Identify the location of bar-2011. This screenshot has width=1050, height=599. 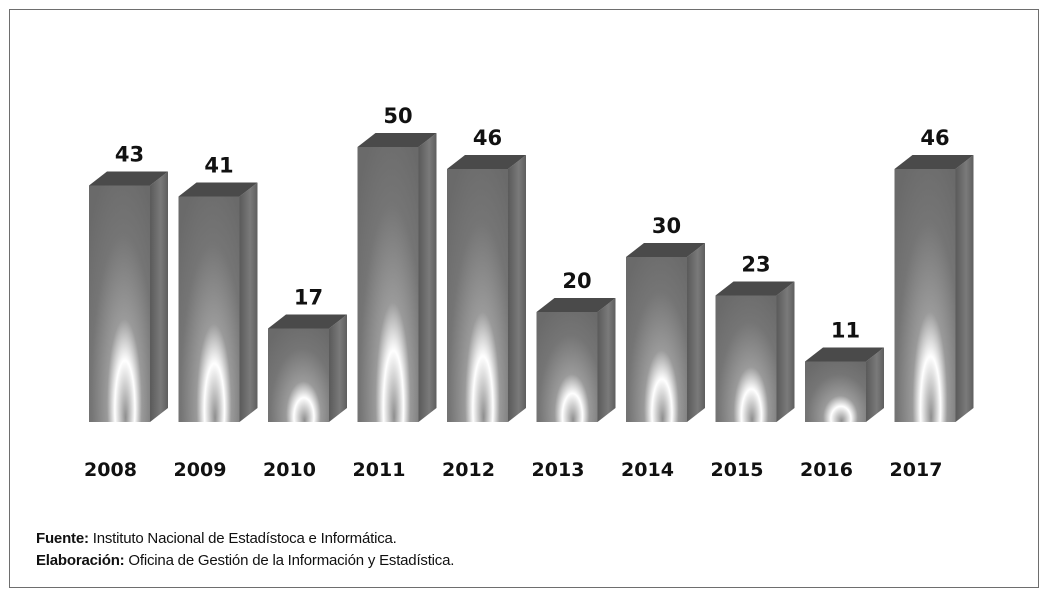
(397, 277).